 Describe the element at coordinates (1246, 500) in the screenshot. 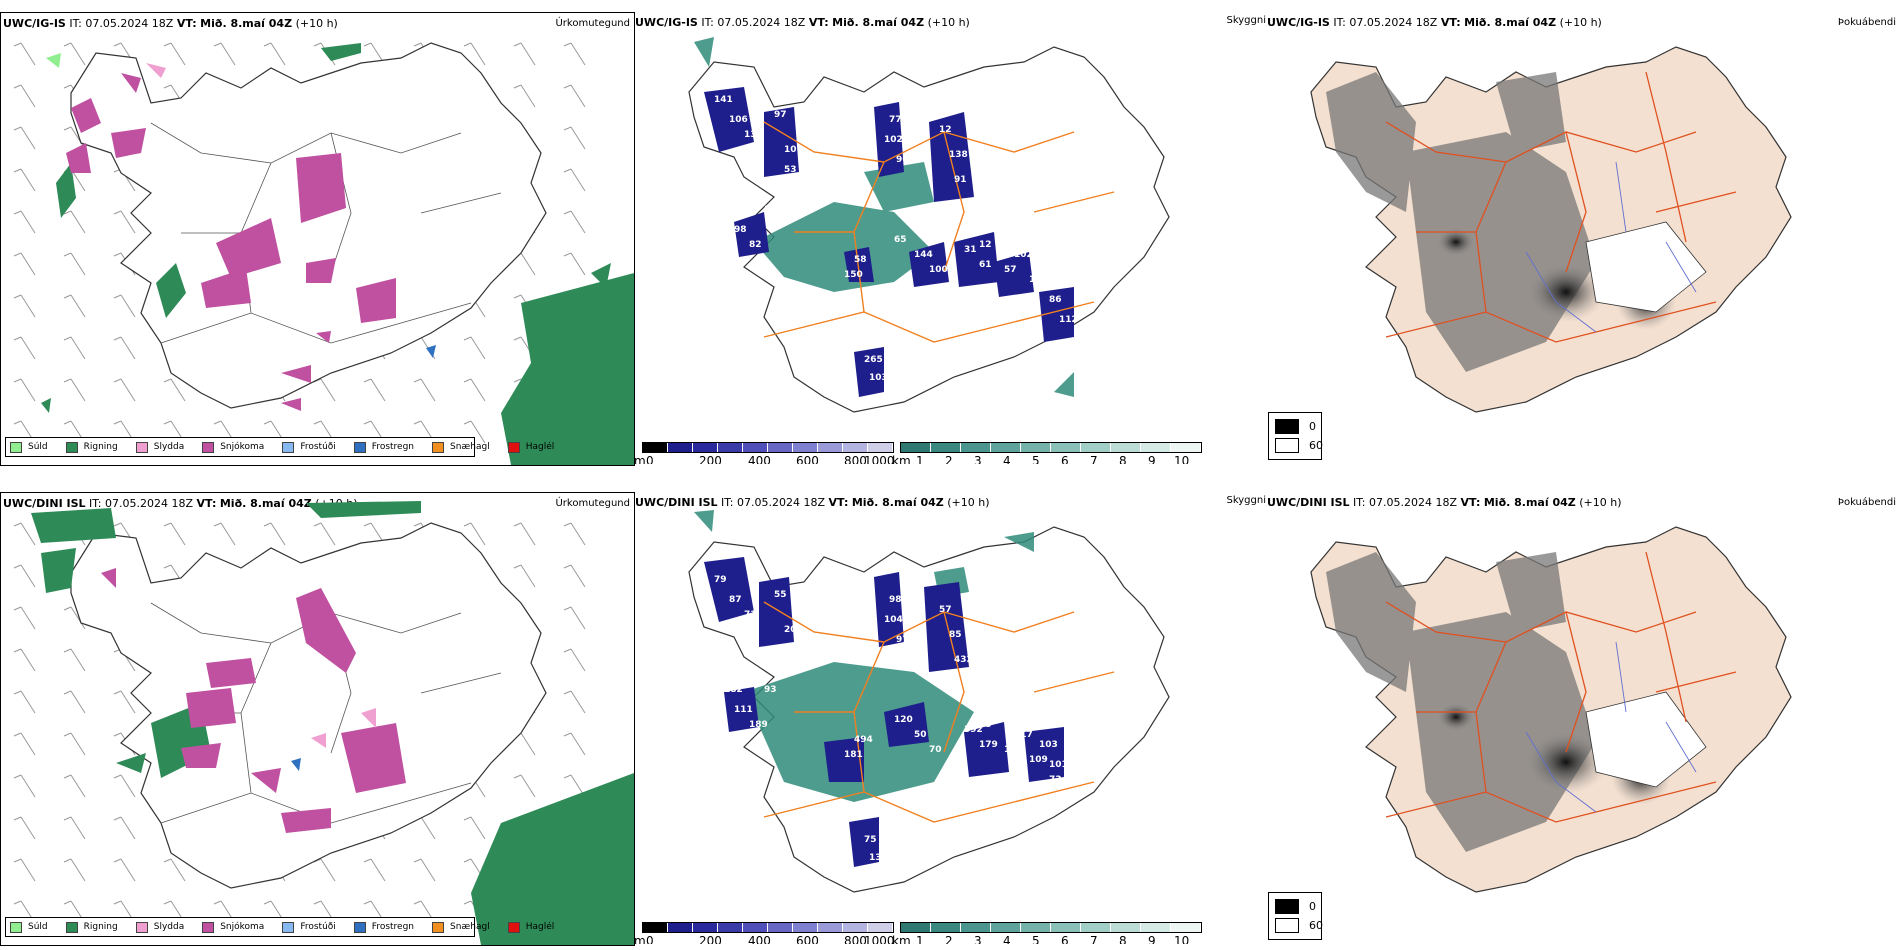

I see `product-title: Skyggni` at that location.